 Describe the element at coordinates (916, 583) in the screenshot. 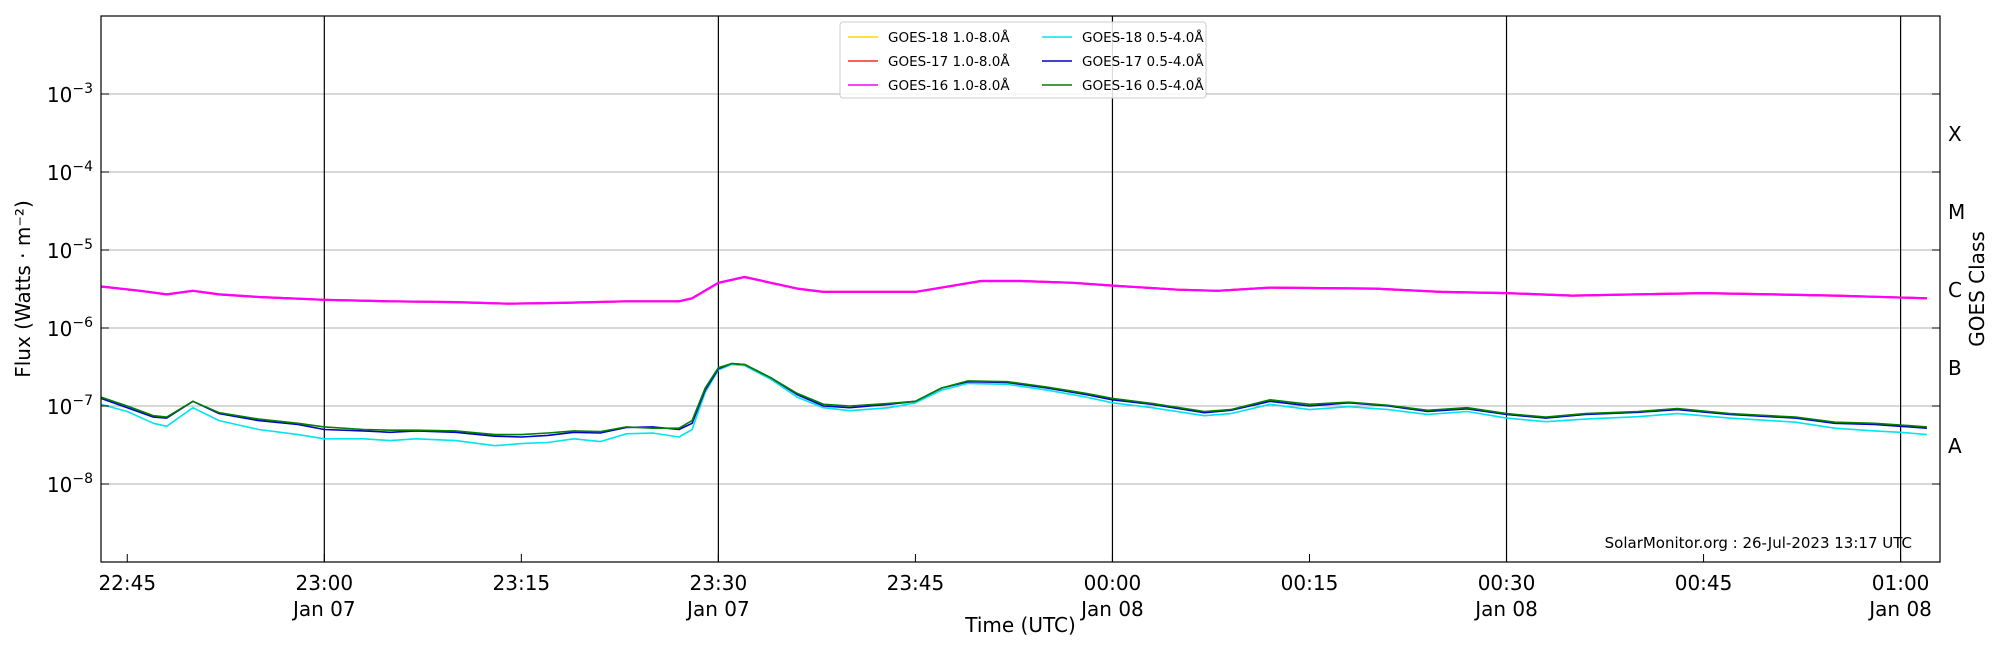

I see `x-tick-label: 23:45` at that location.